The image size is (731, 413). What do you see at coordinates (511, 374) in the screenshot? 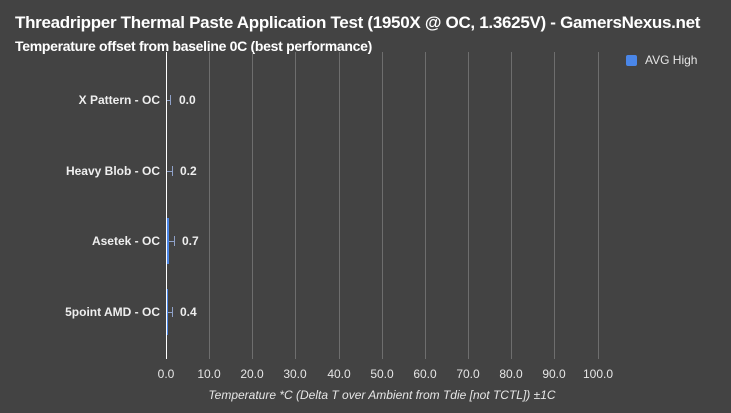
I see `x-tick: 80.0` at bounding box center [511, 374].